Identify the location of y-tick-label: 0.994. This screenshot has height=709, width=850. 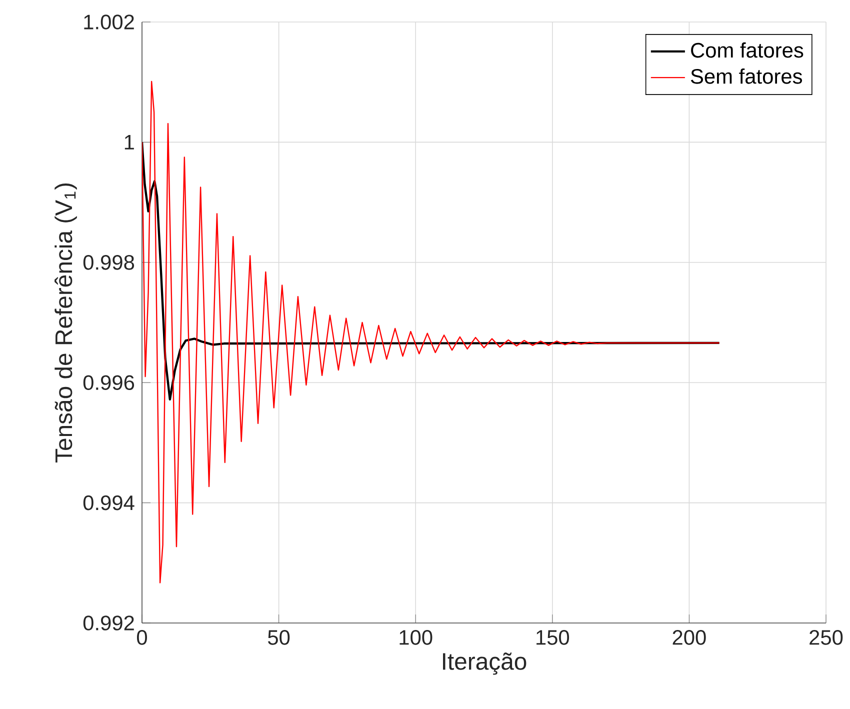
(108, 502).